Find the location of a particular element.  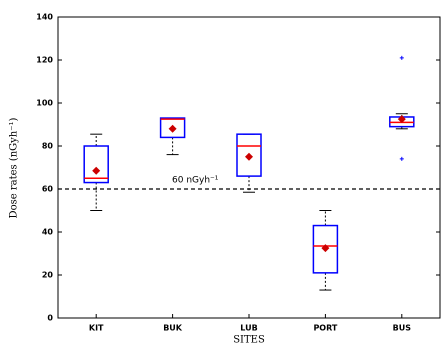

x-tick-label: LUB is located at coordinates (248, 328).